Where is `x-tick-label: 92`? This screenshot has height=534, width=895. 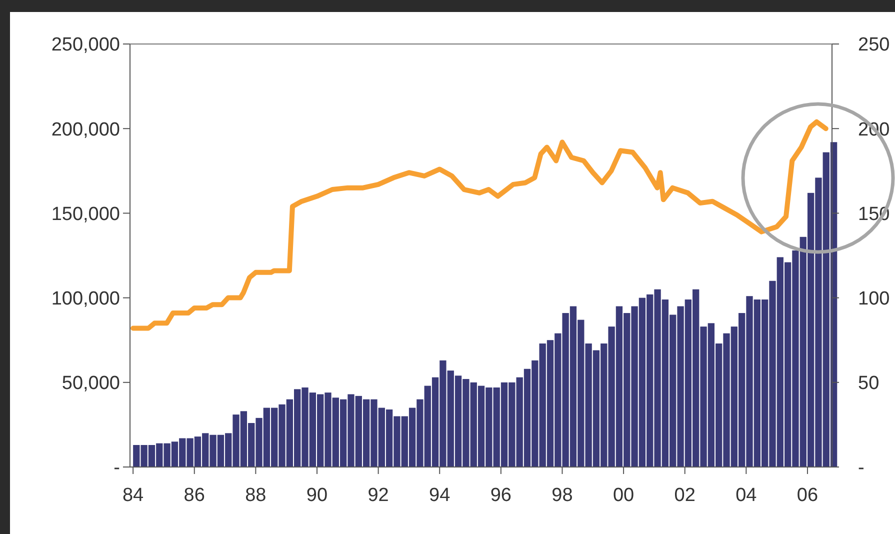 x-tick-label: 92 is located at coordinates (378, 495).